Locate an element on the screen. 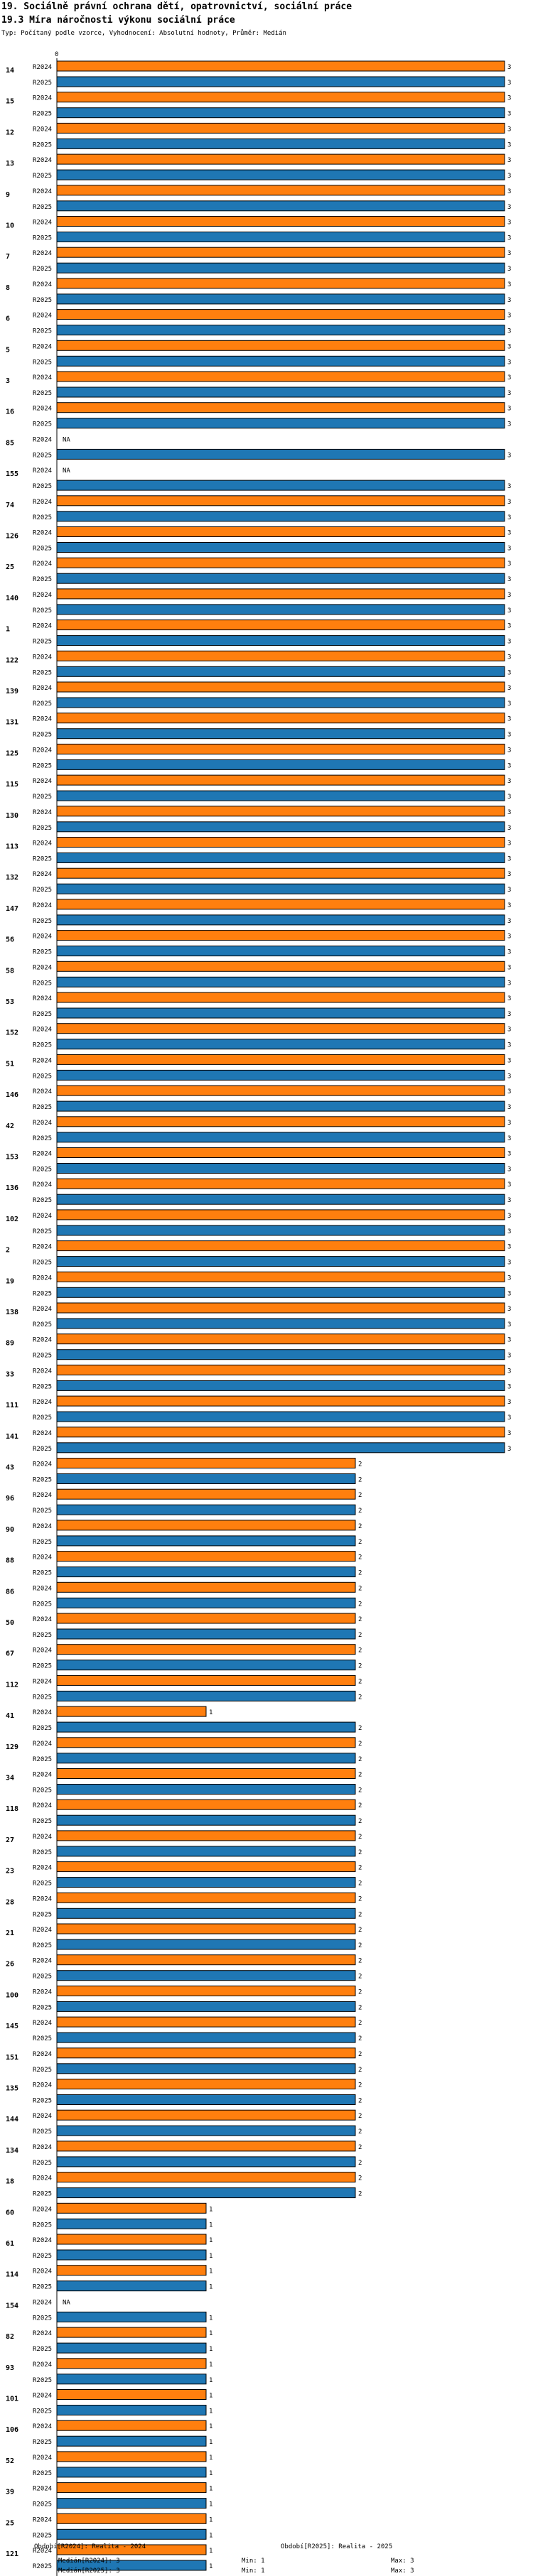  category-label: 90 is located at coordinates (10, 1530).